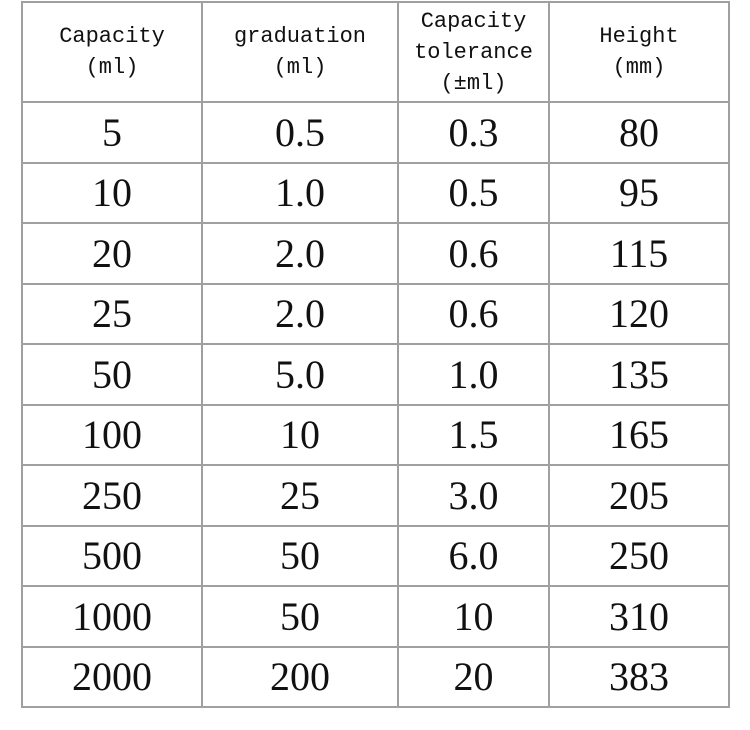  What do you see at coordinates (300, 52) in the screenshot?
I see `header-cell: graduation (ml)` at bounding box center [300, 52].